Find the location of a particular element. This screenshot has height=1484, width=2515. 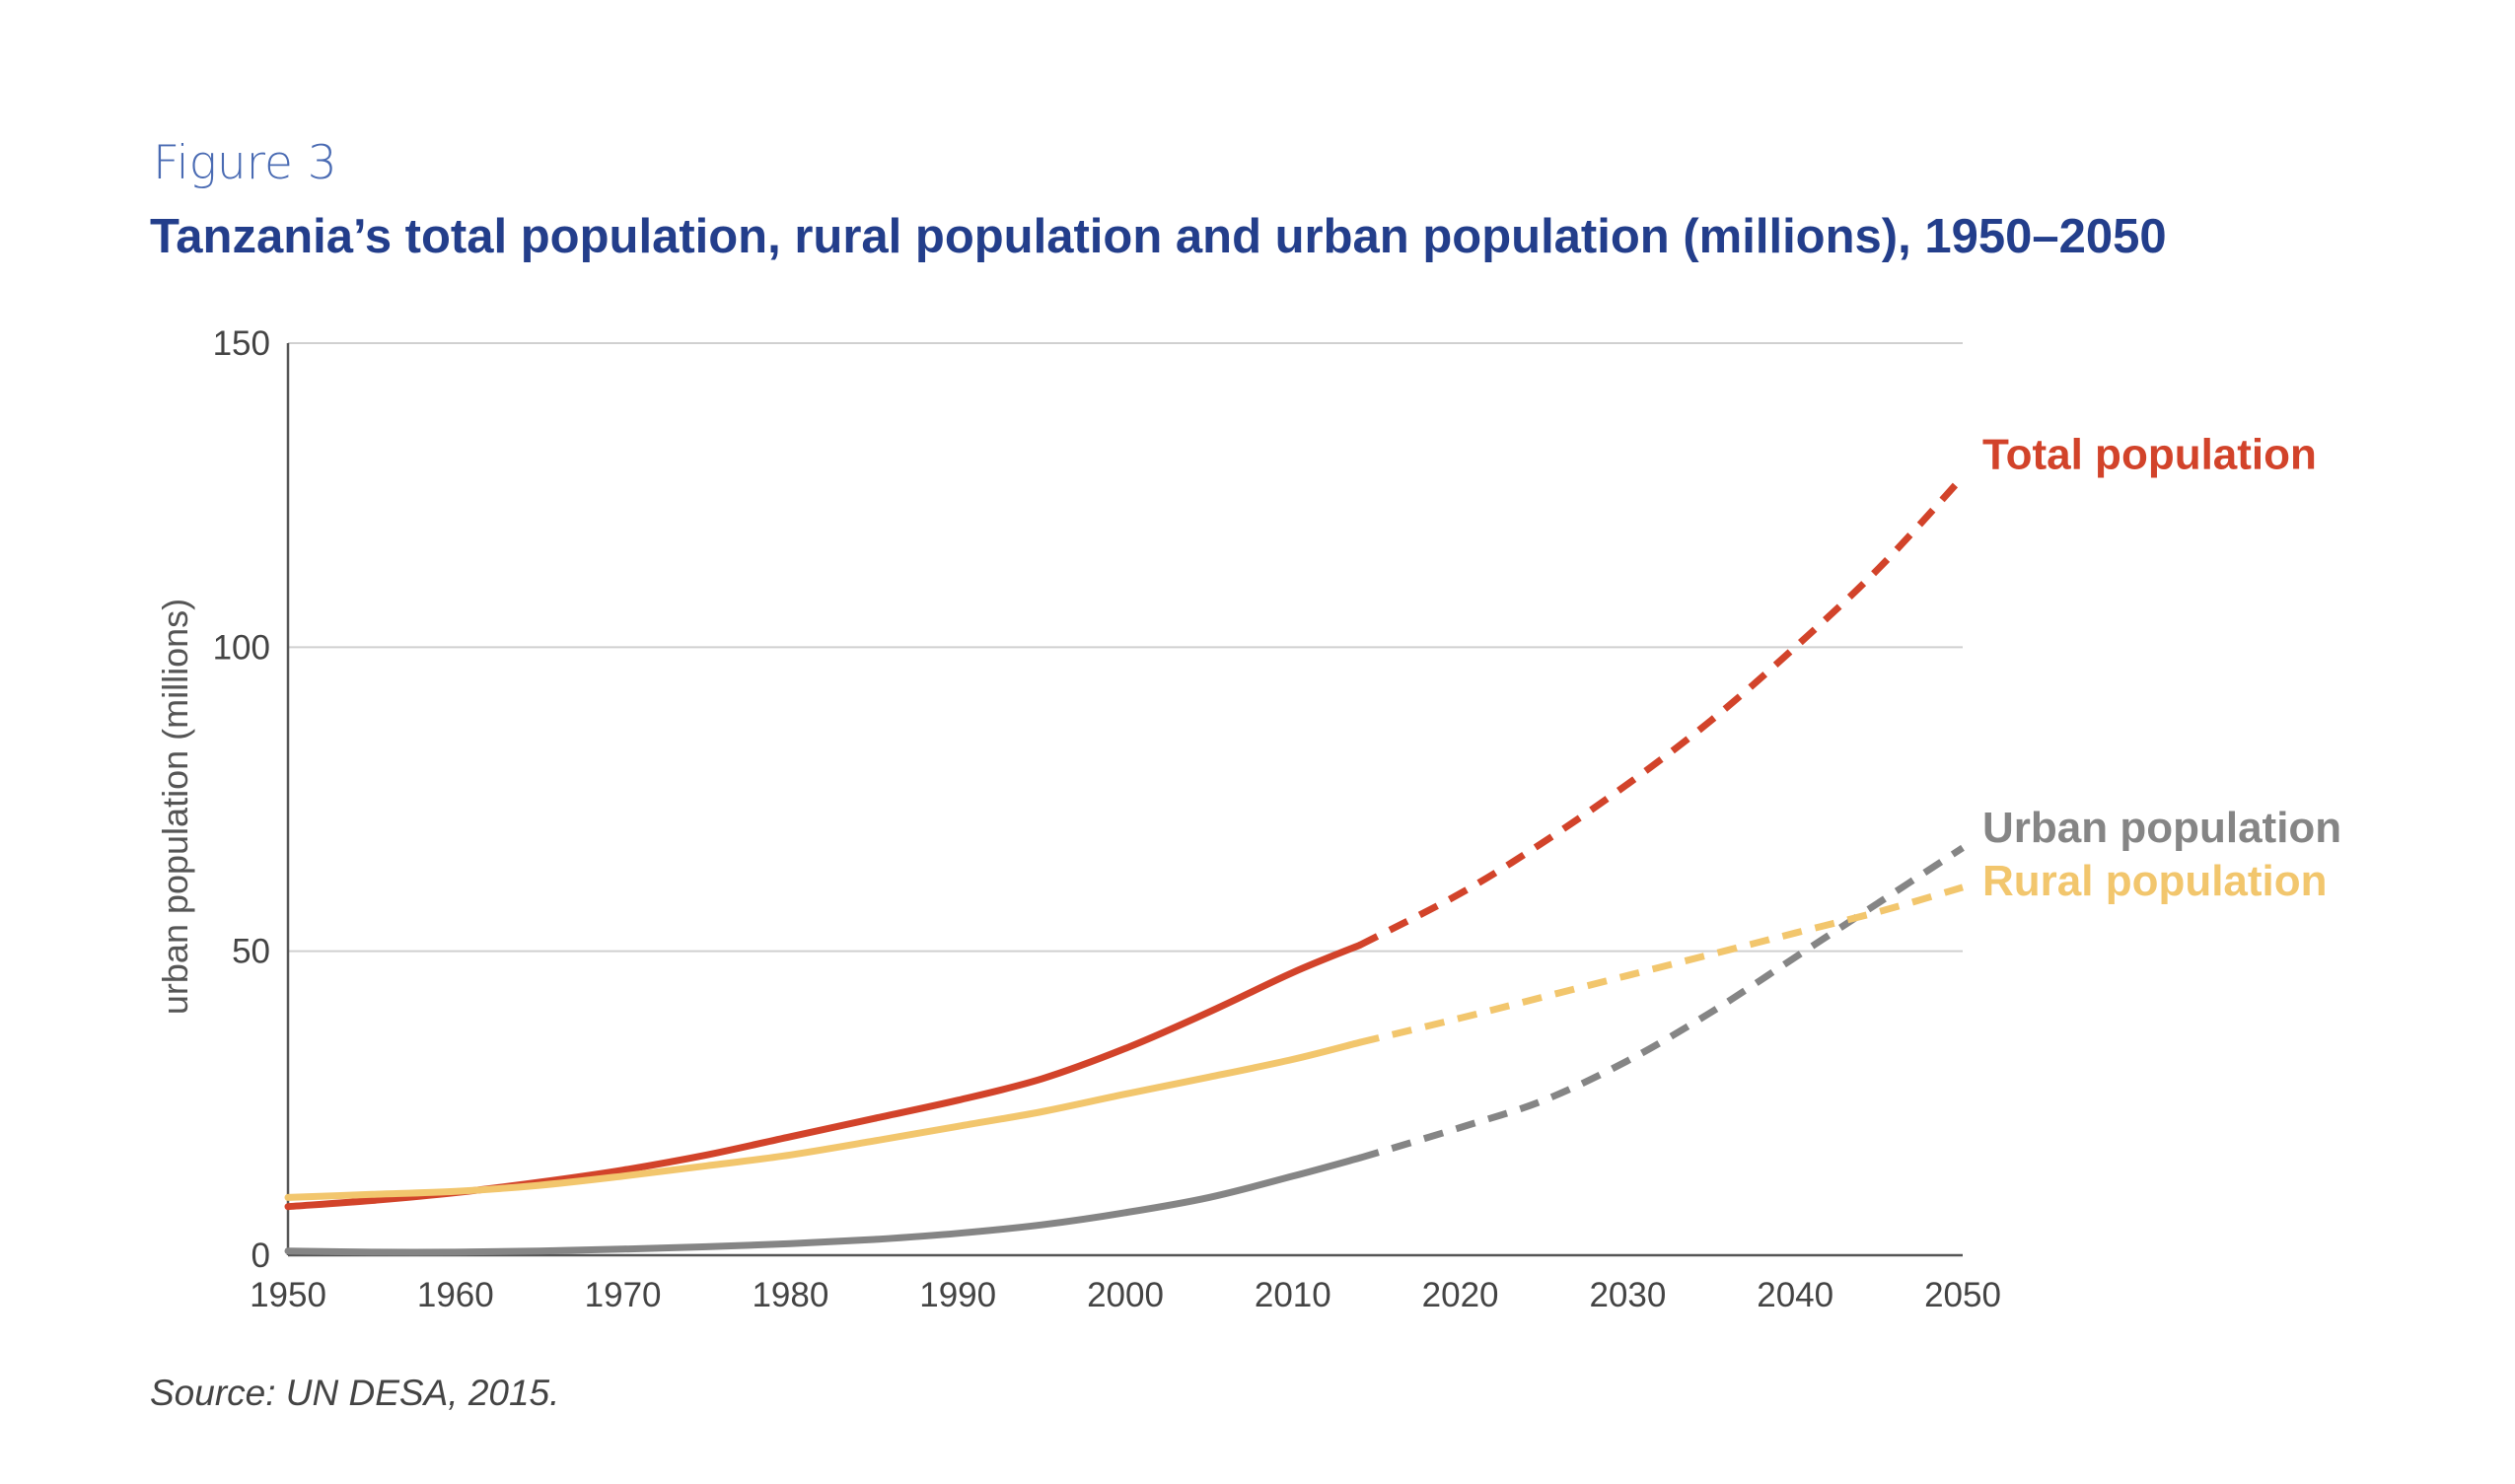

source-note: Source: UN DESA, 2015. is located at coordinates (355, 1393).